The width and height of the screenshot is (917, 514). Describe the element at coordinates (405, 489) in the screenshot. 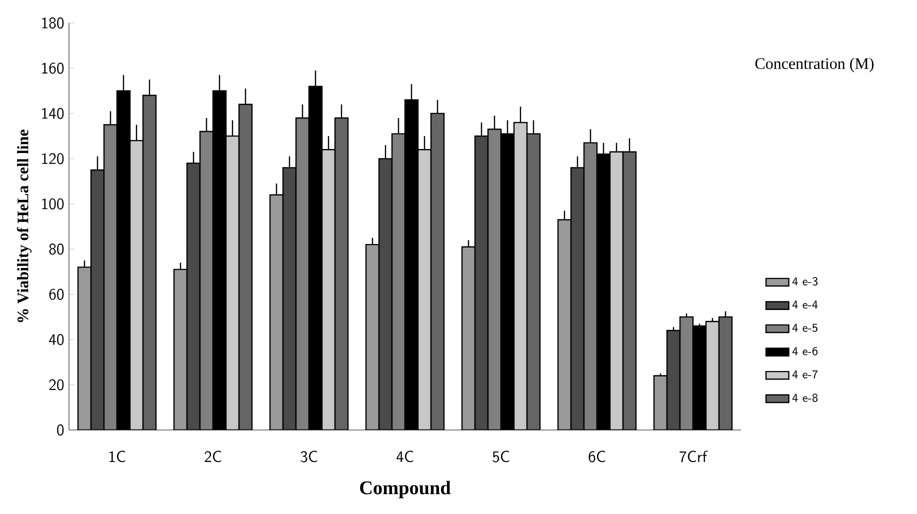

I see `x-axis-title: Compound` at that location.